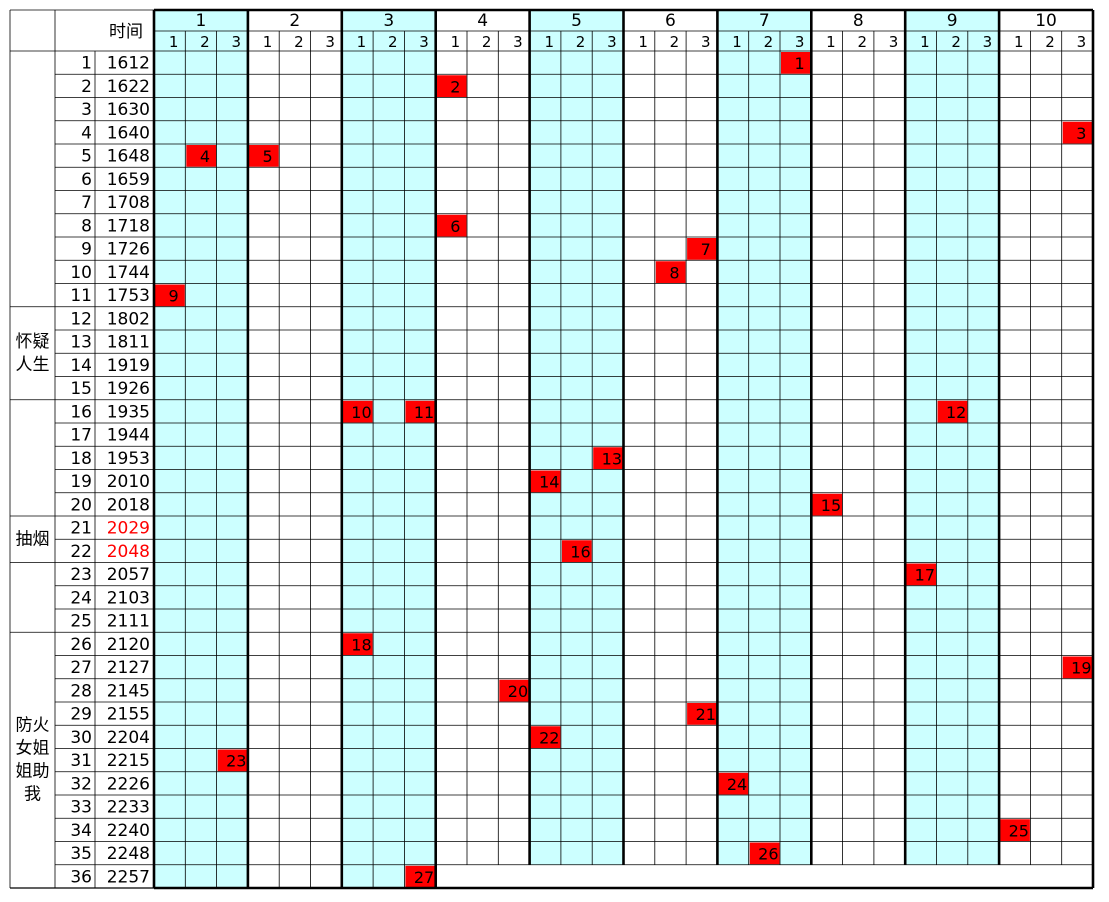  What do you see at coordinates (858, 21) in the screenshot?
I see `group-header-8: 8` at bounding box center [858, 21].